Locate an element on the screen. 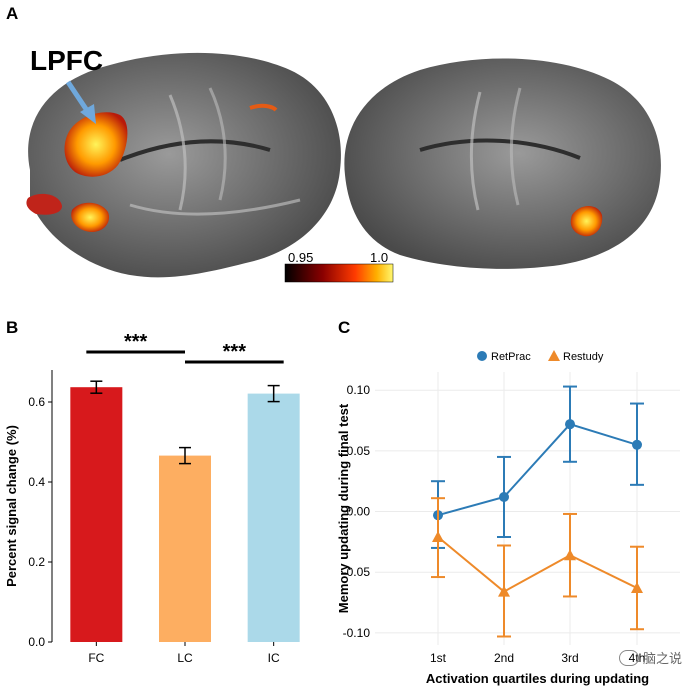 Image resolution: width=692 pixels, height=689 pixels. panel-c-letter: C is located at coordinates (344, 327).